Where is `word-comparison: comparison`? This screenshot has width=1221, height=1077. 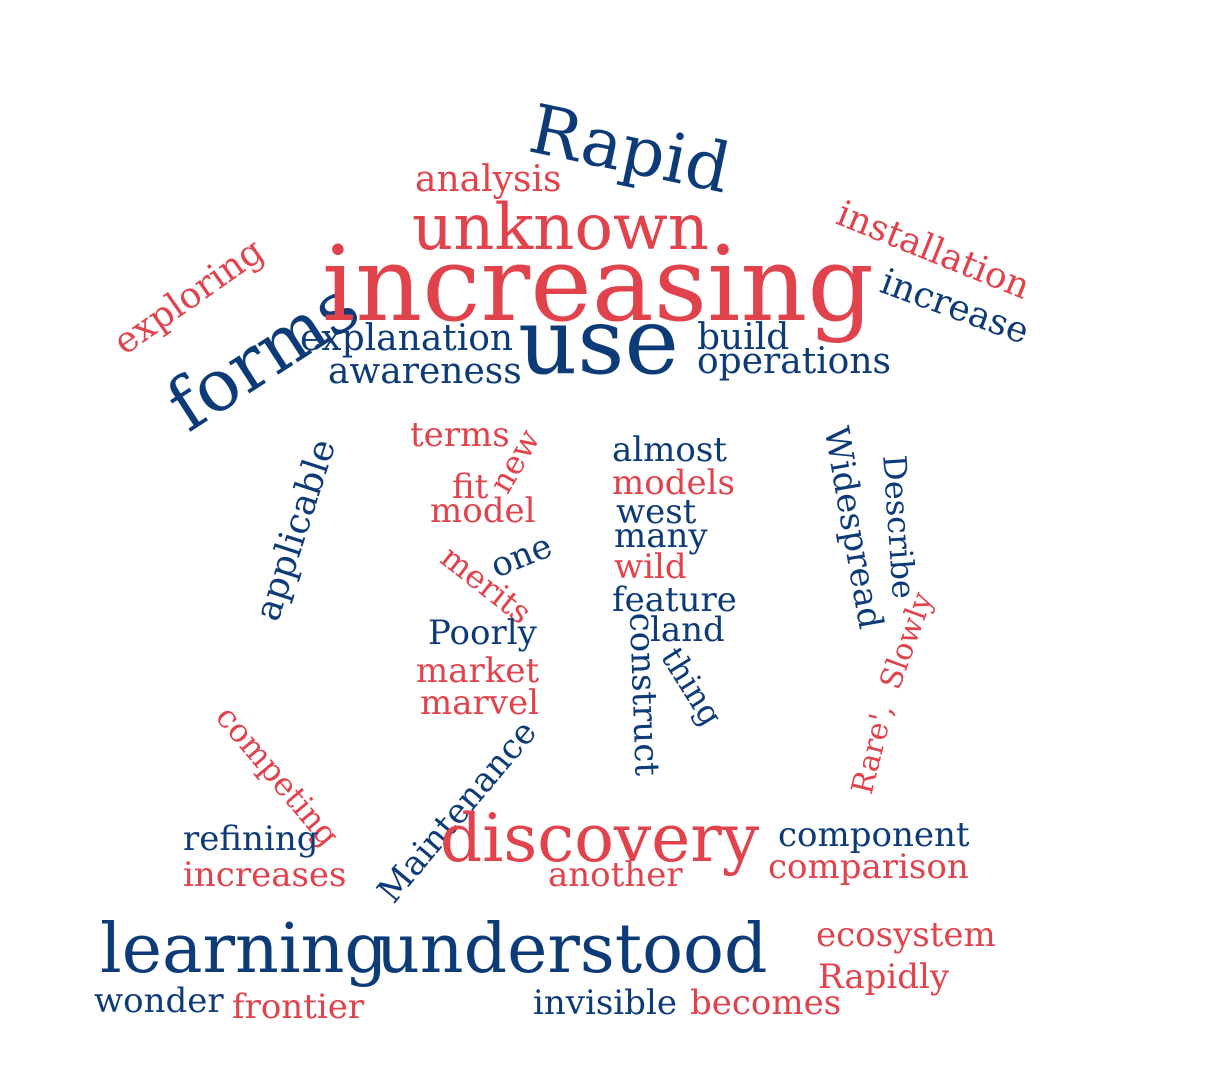 word-comparison: comparison is located at coordinates (868, 867).